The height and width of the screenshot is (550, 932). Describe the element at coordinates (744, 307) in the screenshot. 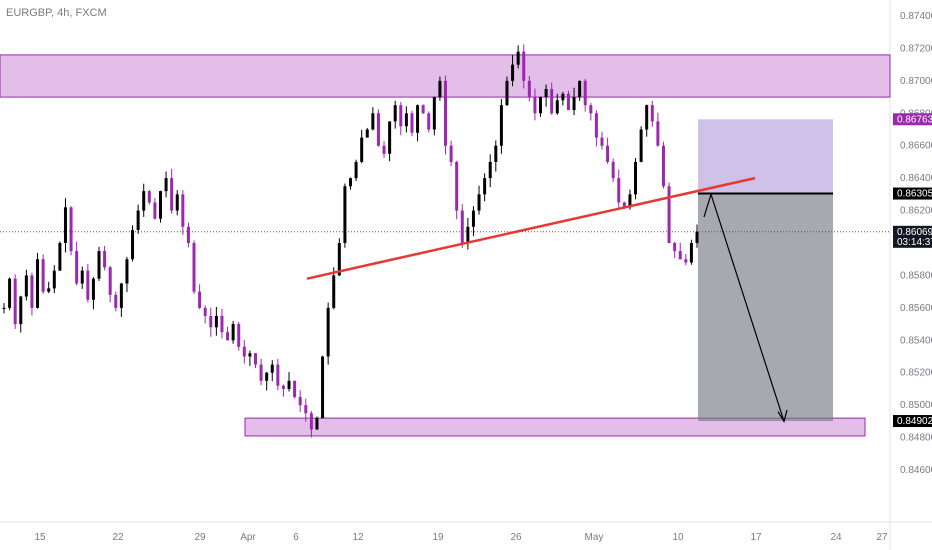

I see `projection-path` at that location.